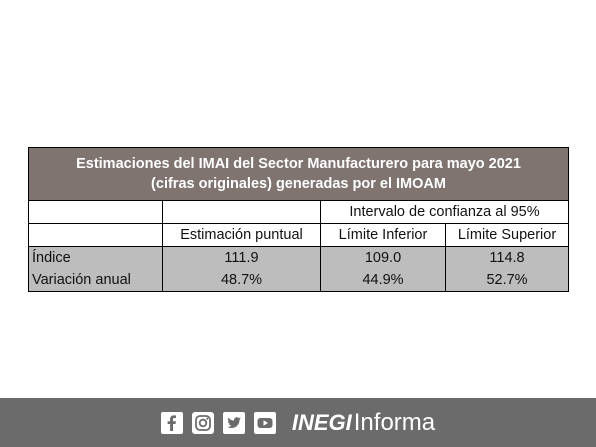 The height and width of the screenshot is (447, 596). I want to click on facebook-icon, so click(171, 422).